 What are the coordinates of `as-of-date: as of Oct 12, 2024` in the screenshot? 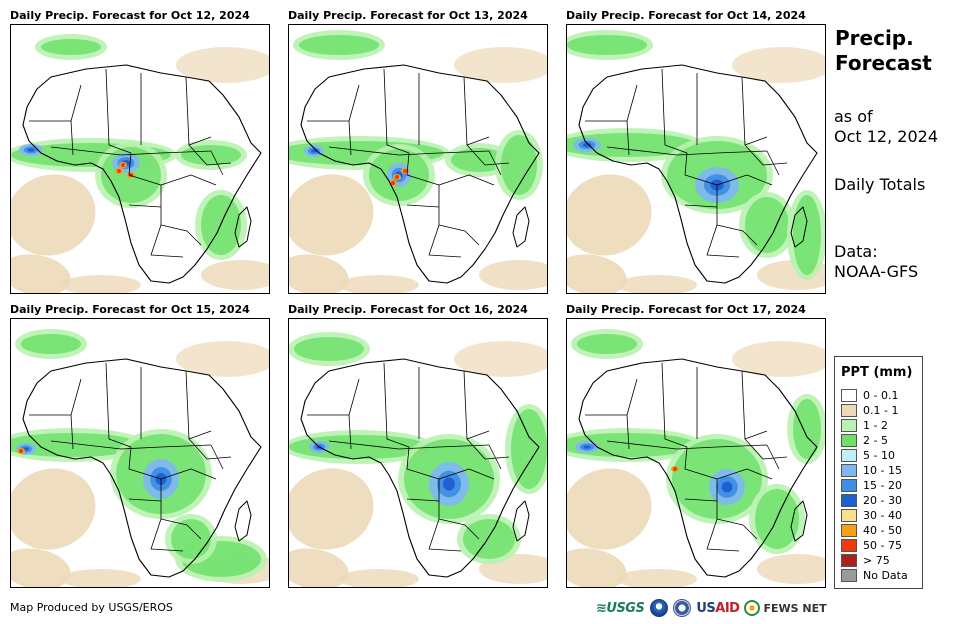 It's located at (886, 126).